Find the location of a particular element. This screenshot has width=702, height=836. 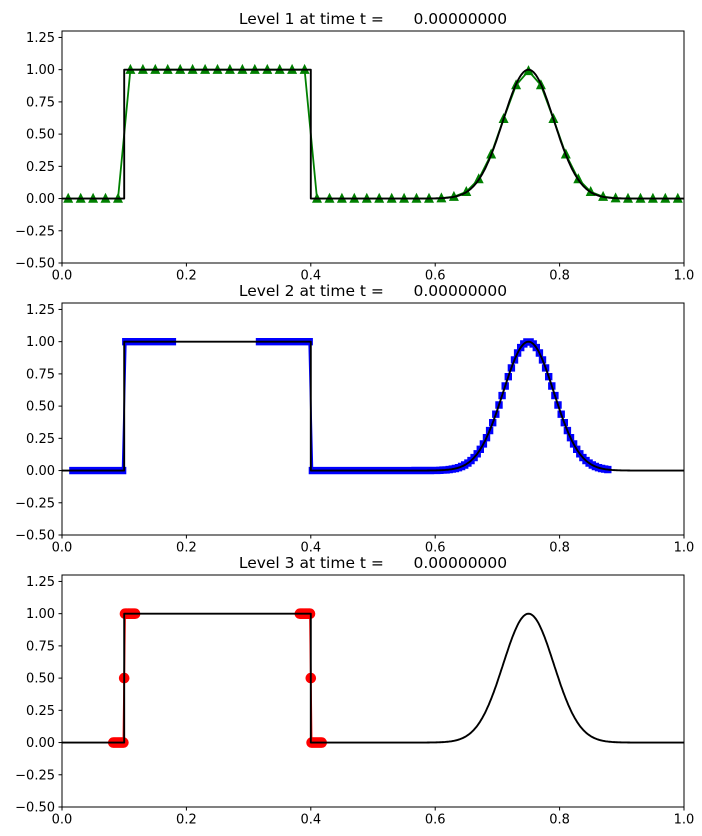

level-1-cell-averages is located at coordinates (373, 133).